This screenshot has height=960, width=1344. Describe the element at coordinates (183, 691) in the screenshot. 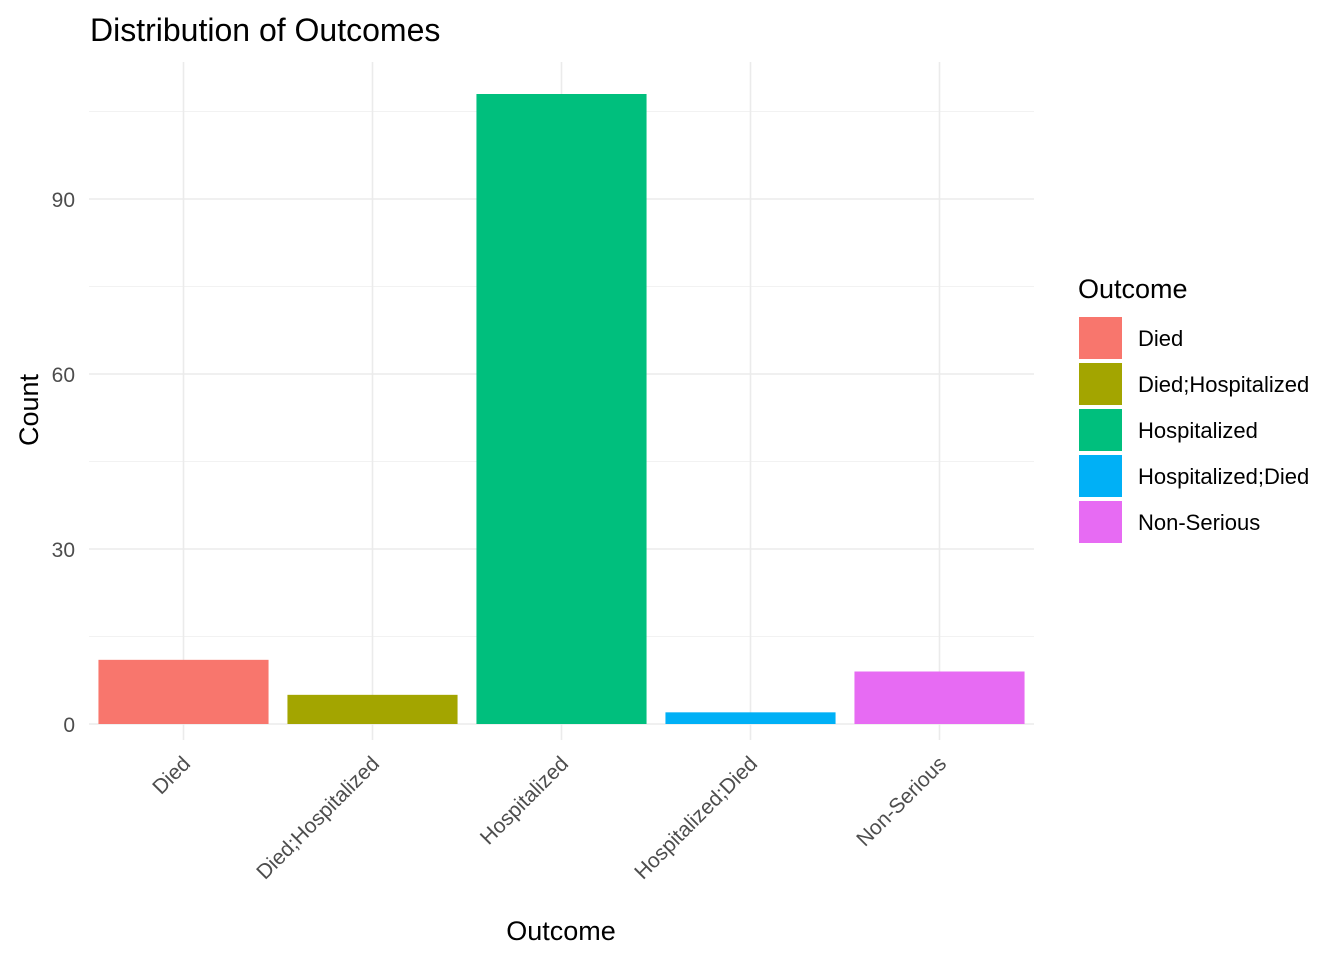

I see `bar-died` at that location.